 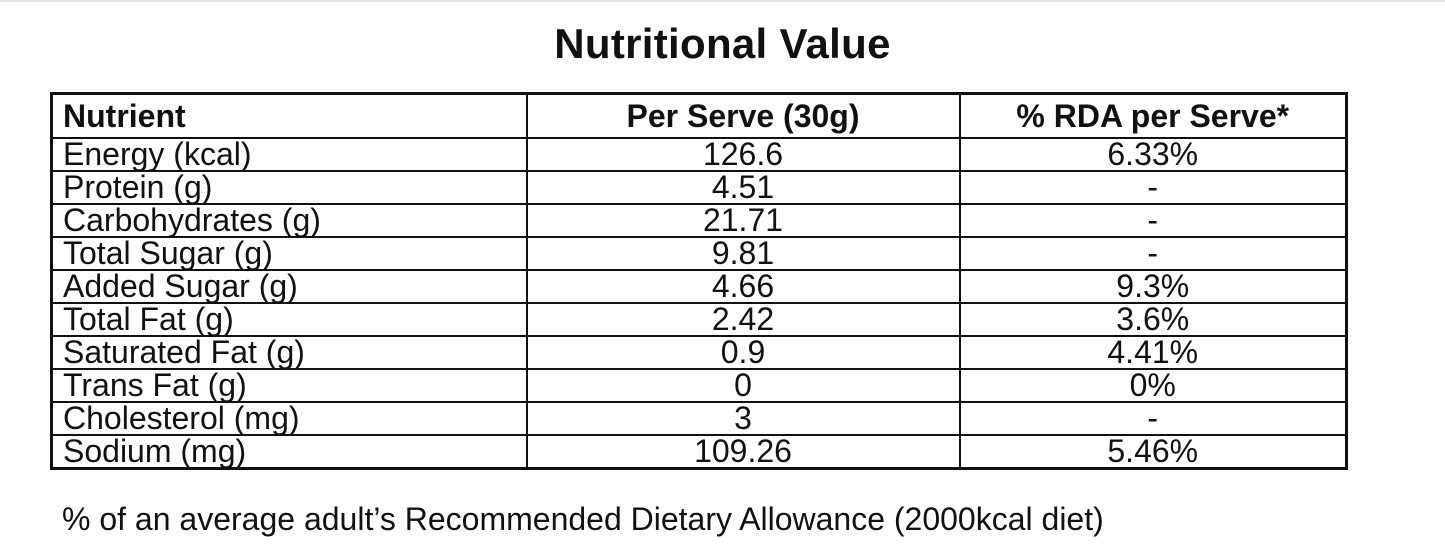 I want to click on table-row: Total Sugar (g) 9.81 -, so click(x=699, y=253).